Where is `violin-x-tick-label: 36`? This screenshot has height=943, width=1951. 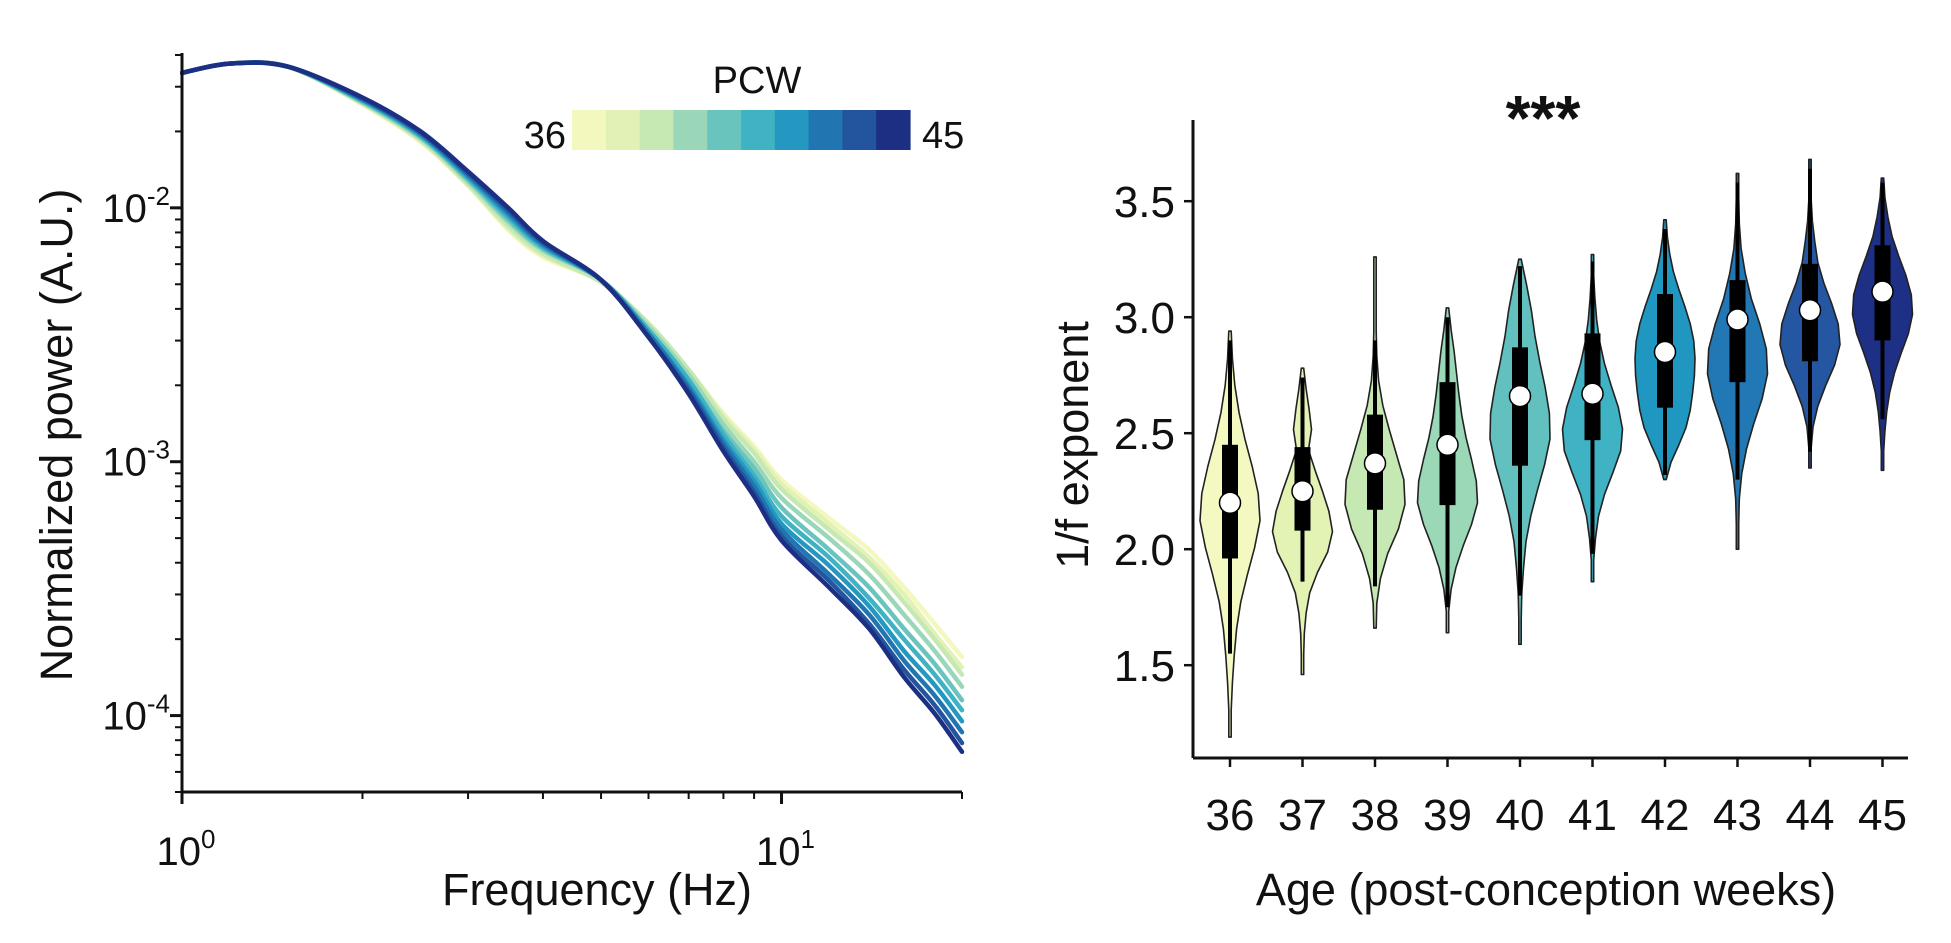
violin-x-tick-label: 36 is located at coordinates (1230, 815).